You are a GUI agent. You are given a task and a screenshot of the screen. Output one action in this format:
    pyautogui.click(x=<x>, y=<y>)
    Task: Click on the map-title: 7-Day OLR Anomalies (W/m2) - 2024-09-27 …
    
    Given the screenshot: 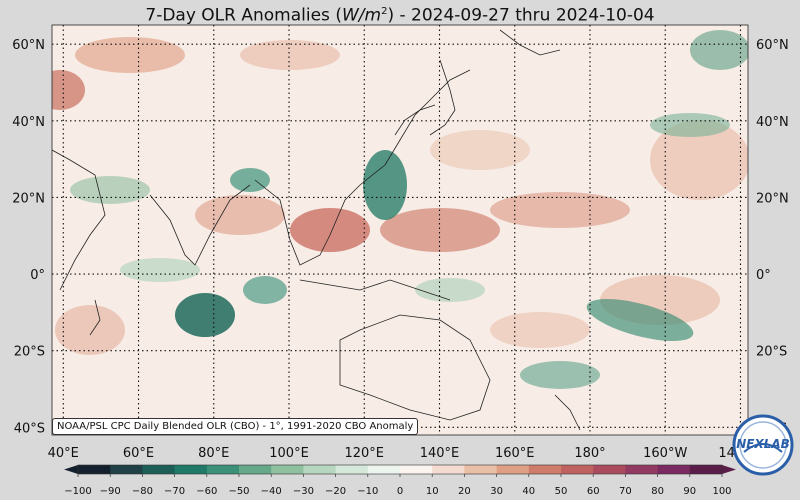 What is the action you would take?
    pyautogui.click(x=400, y=15)
    